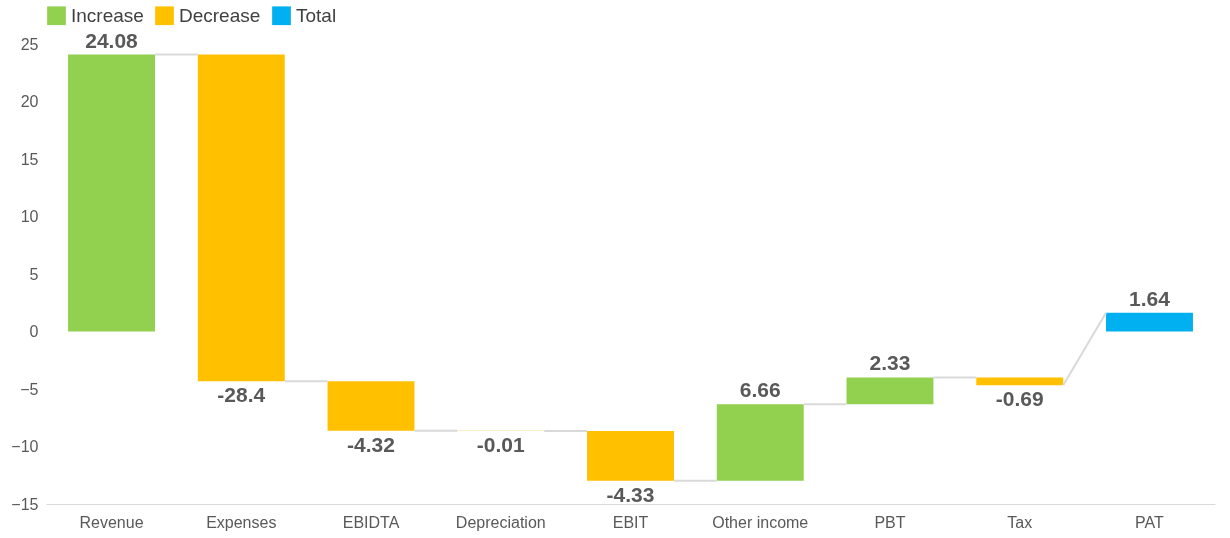 The height and width of the screenshot is (538, 1230). Describe the element at coordinates (25, 504) in the screenshot. I see `y-tick-label: −15` at that location.